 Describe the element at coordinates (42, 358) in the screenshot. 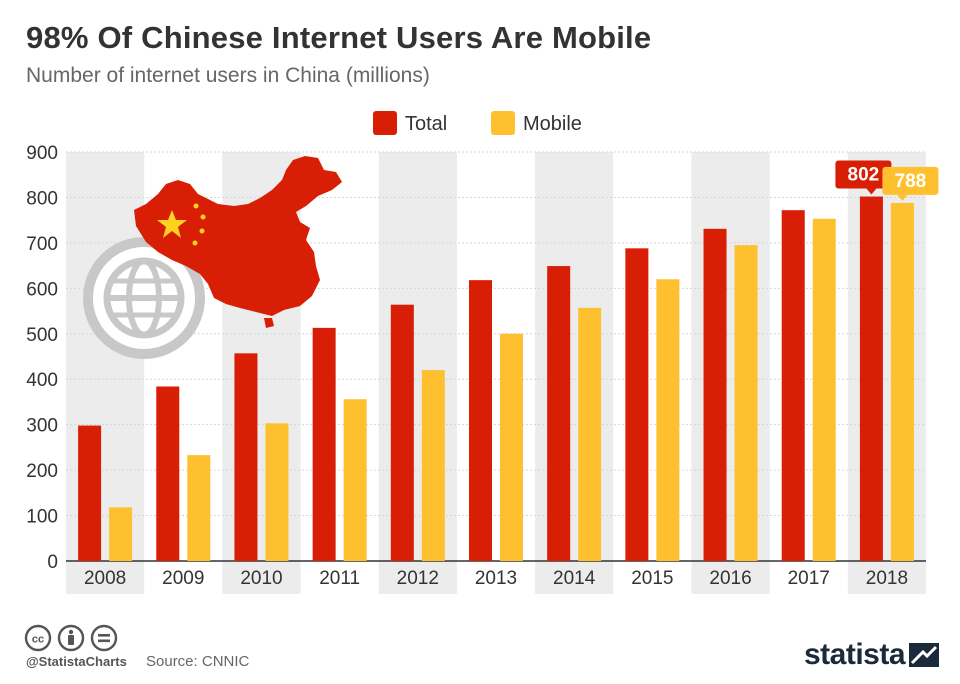

I see `y-axis-ticks: 0 100 200 300 400 500 600 700 800 900` at that location.